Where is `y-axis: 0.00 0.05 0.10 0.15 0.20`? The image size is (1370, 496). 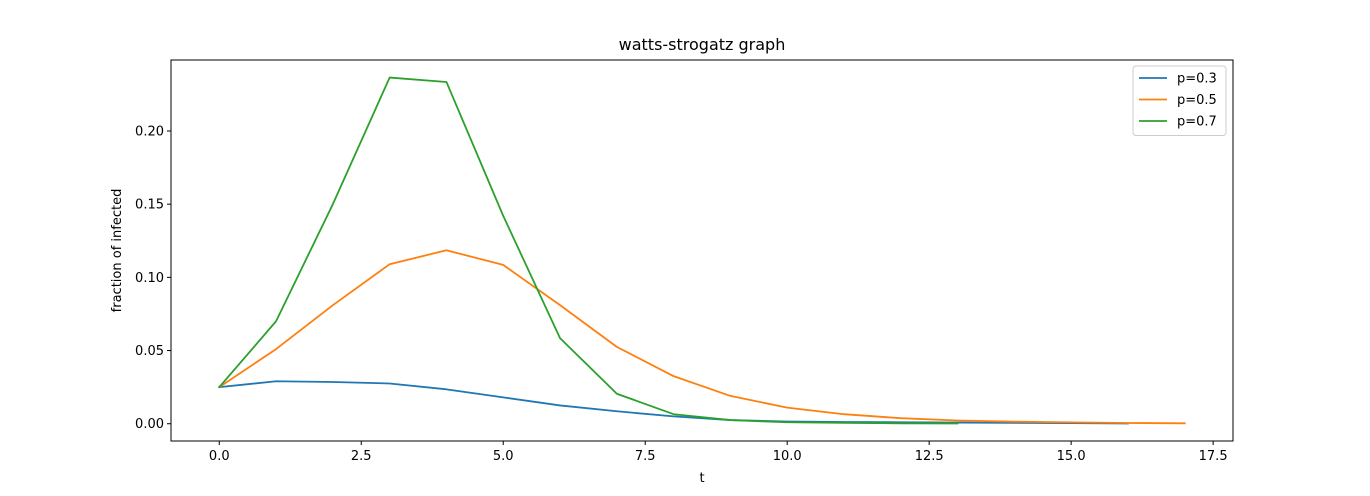
y-axis: 0.00 0.05 0.10 0.15 0.20 is located at coordinates (153, 278).